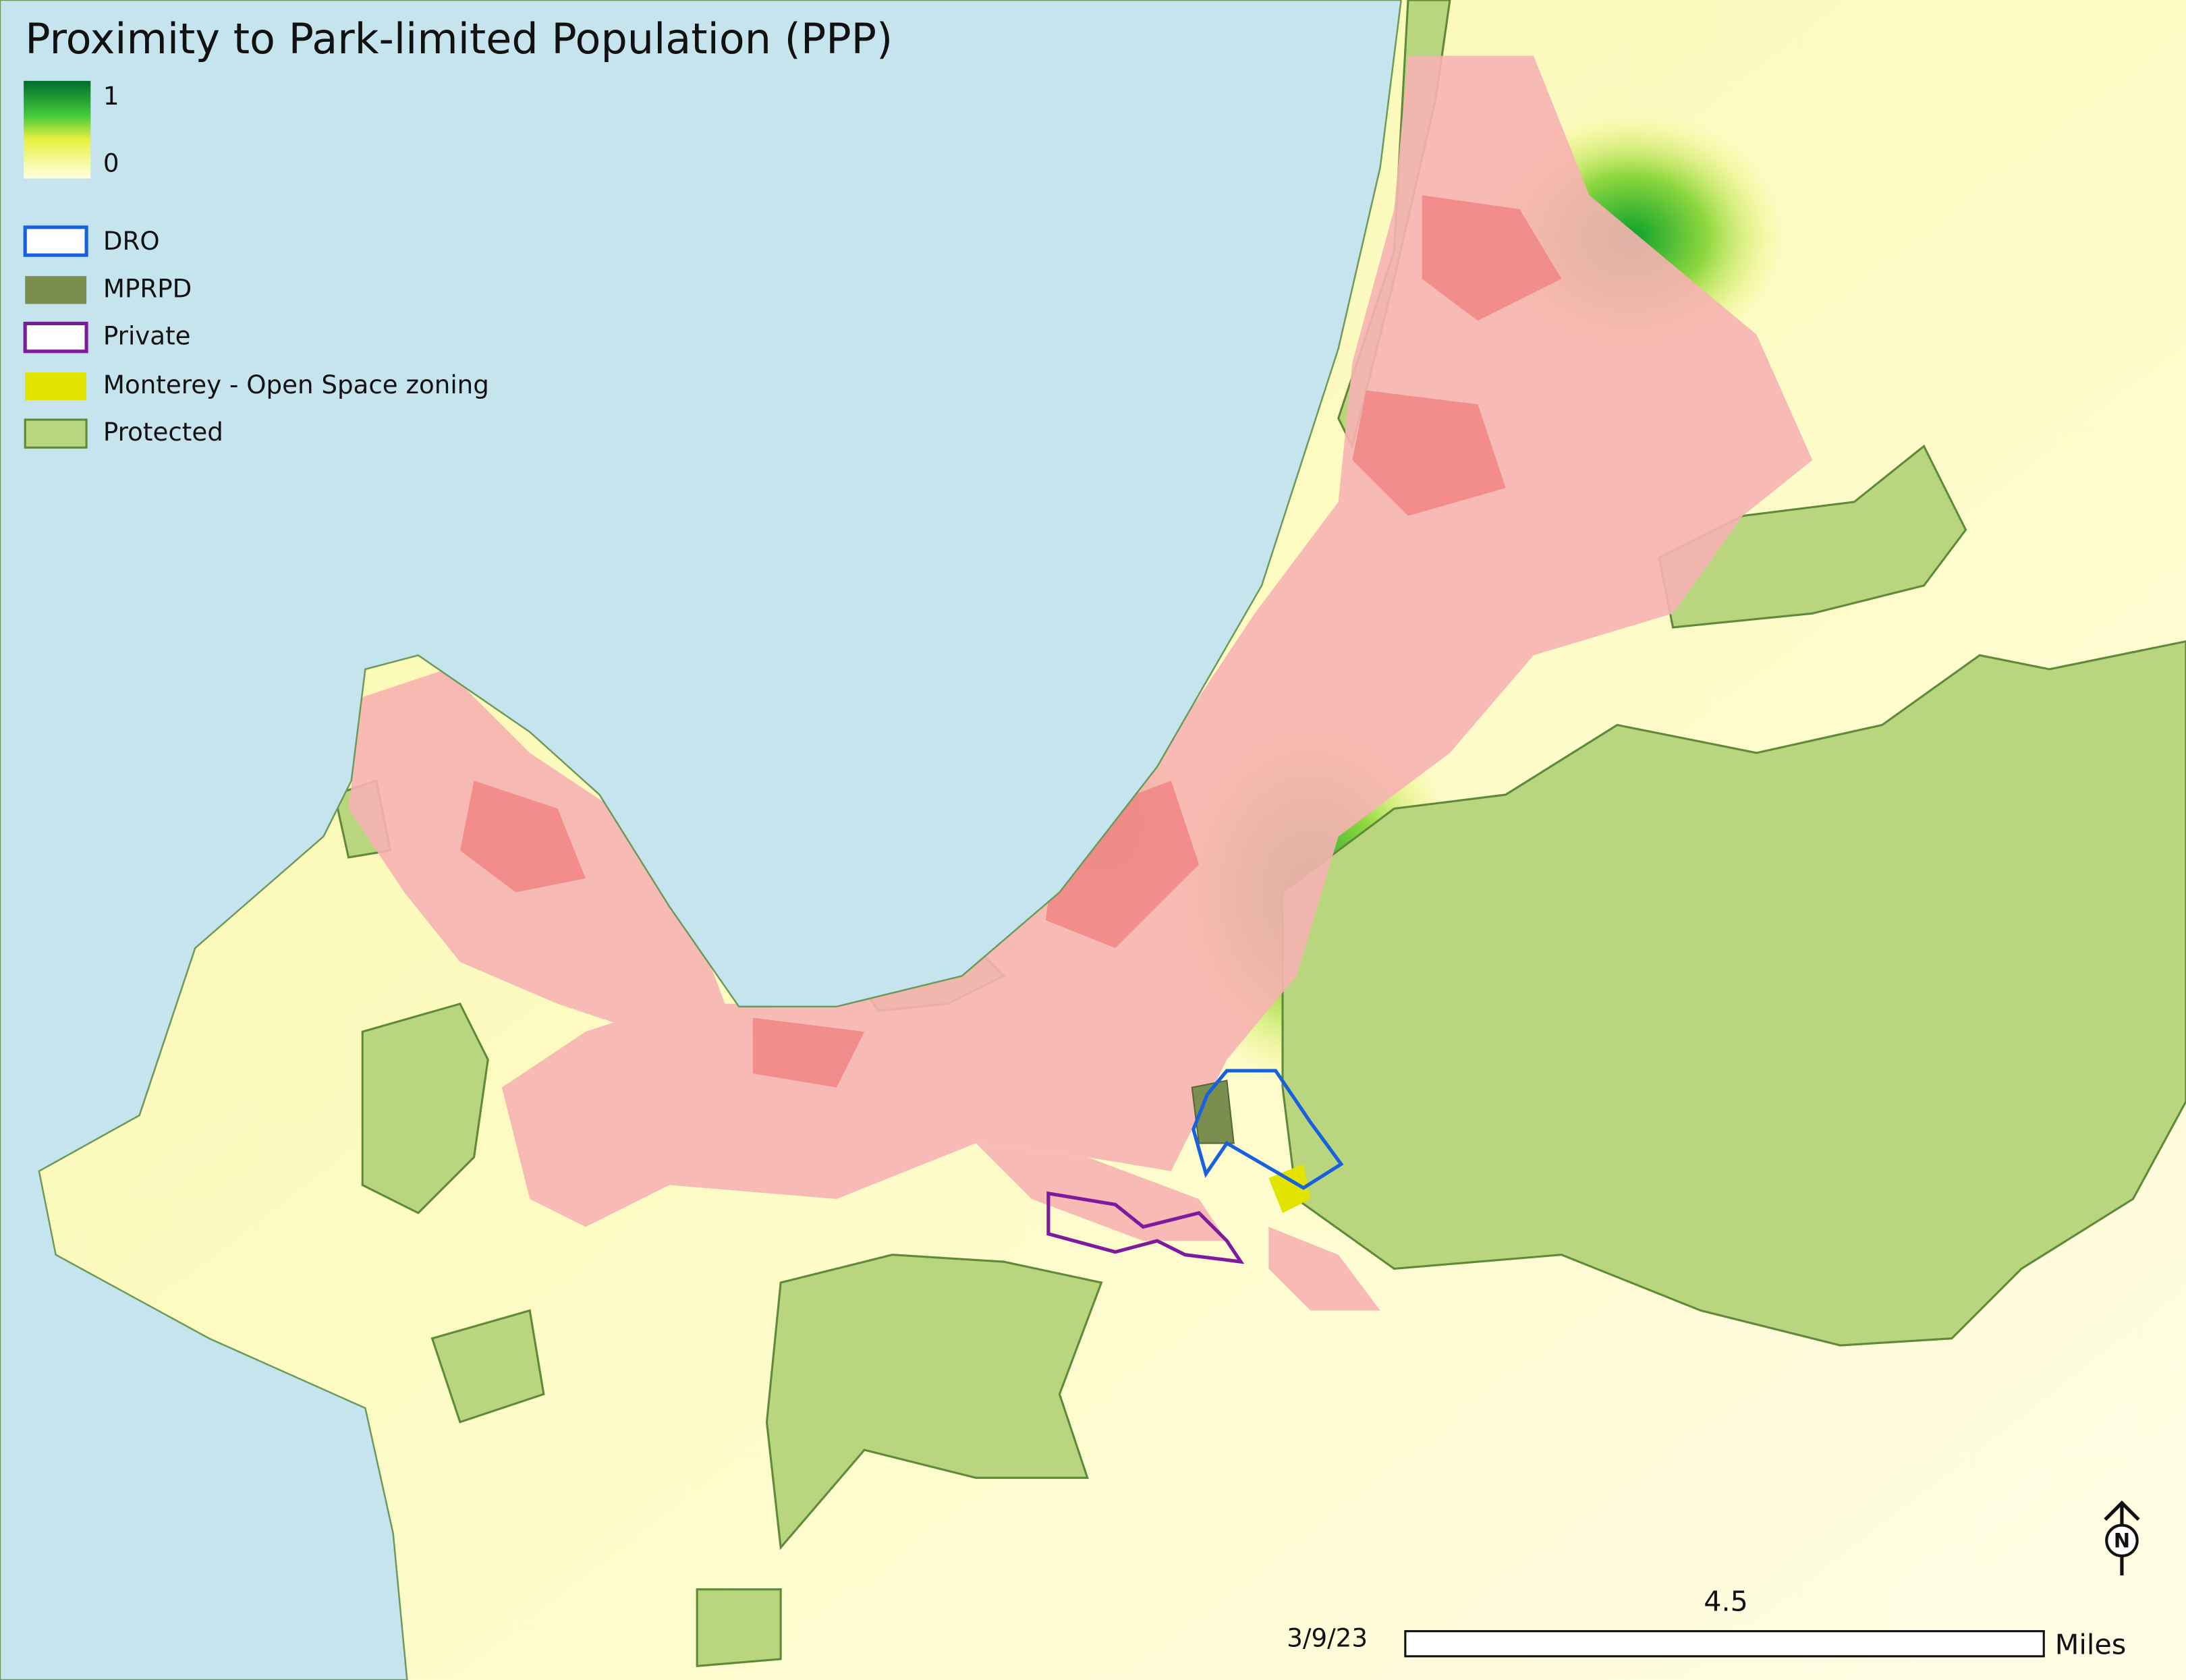  I want to click on north-arrow: N, so click(2122, 1537).